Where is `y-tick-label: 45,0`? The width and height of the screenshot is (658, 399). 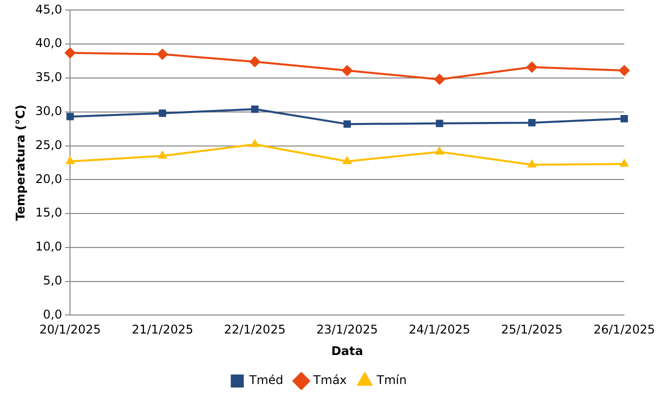
y-tick-label: 45,0 is located at coordinates (48, 9).